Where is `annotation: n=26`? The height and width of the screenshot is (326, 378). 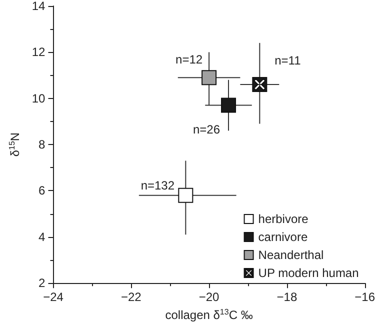 annotation: n=26 is located at coordinates (206, 129).